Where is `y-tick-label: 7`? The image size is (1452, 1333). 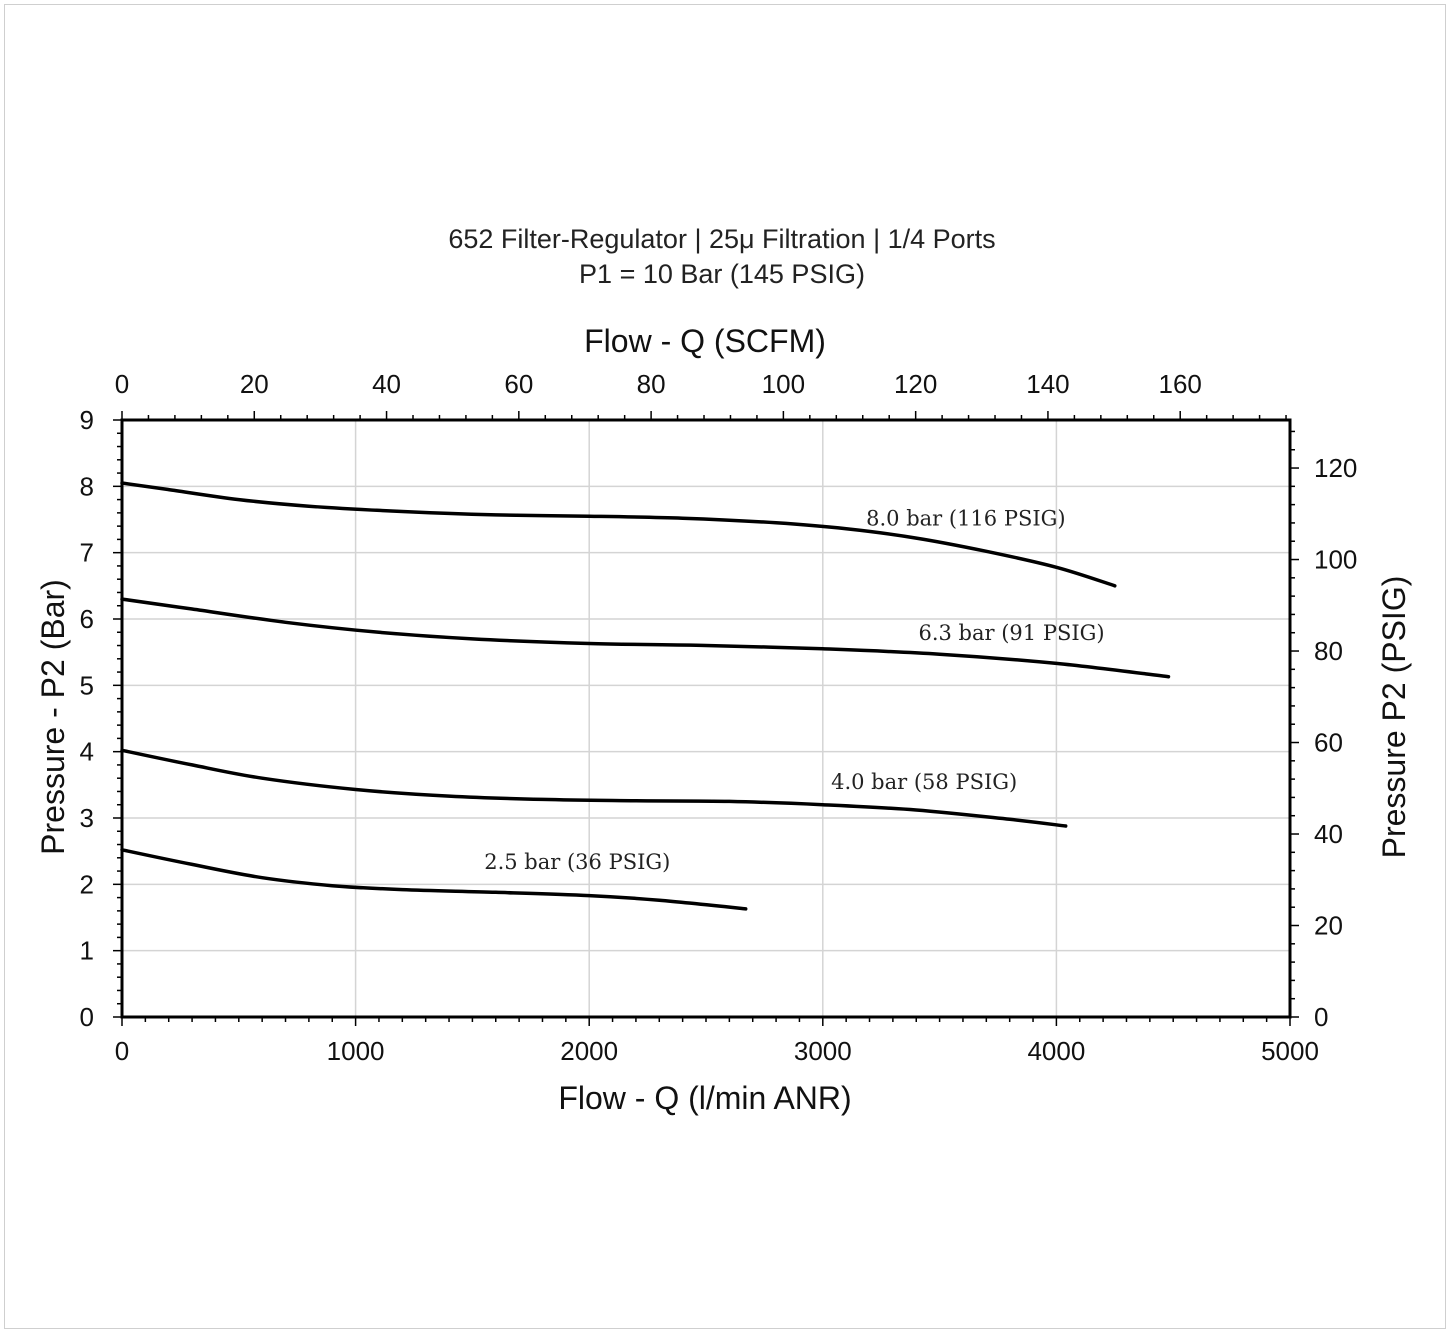 y-tick-label: 7 is located at coordinates (87, 553).